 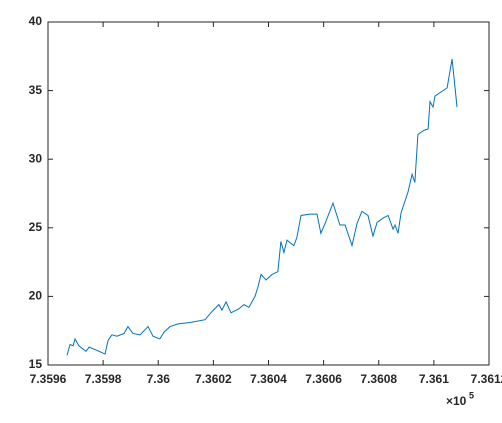 I want to click on x-tick-label: 7.3602, so click(x=213, y=379).